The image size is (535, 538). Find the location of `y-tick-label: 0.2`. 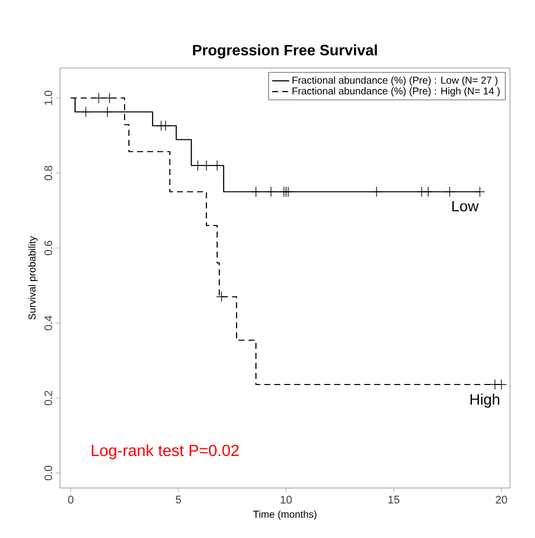

y-tick-label: 0.2 is located at coordinates (48, 398).